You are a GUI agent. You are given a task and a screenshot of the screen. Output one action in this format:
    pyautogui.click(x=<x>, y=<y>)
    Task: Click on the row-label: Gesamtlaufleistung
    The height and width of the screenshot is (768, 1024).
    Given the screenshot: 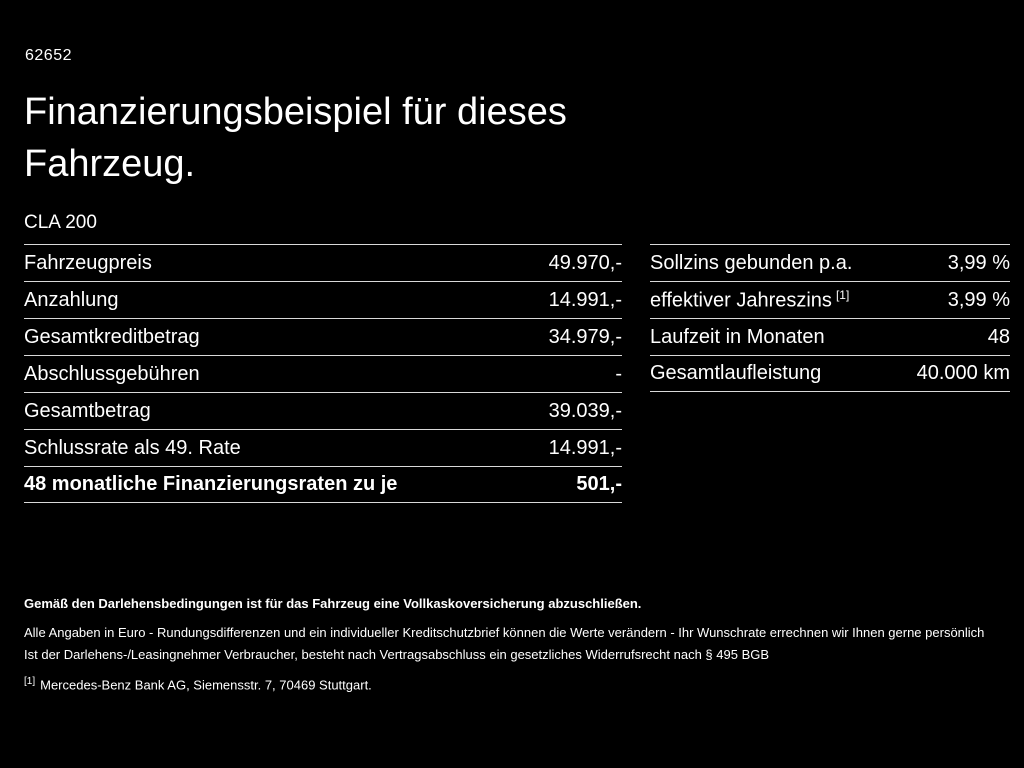 What is the action you would take?
    pyautogui.click(x=736, y=373)
    